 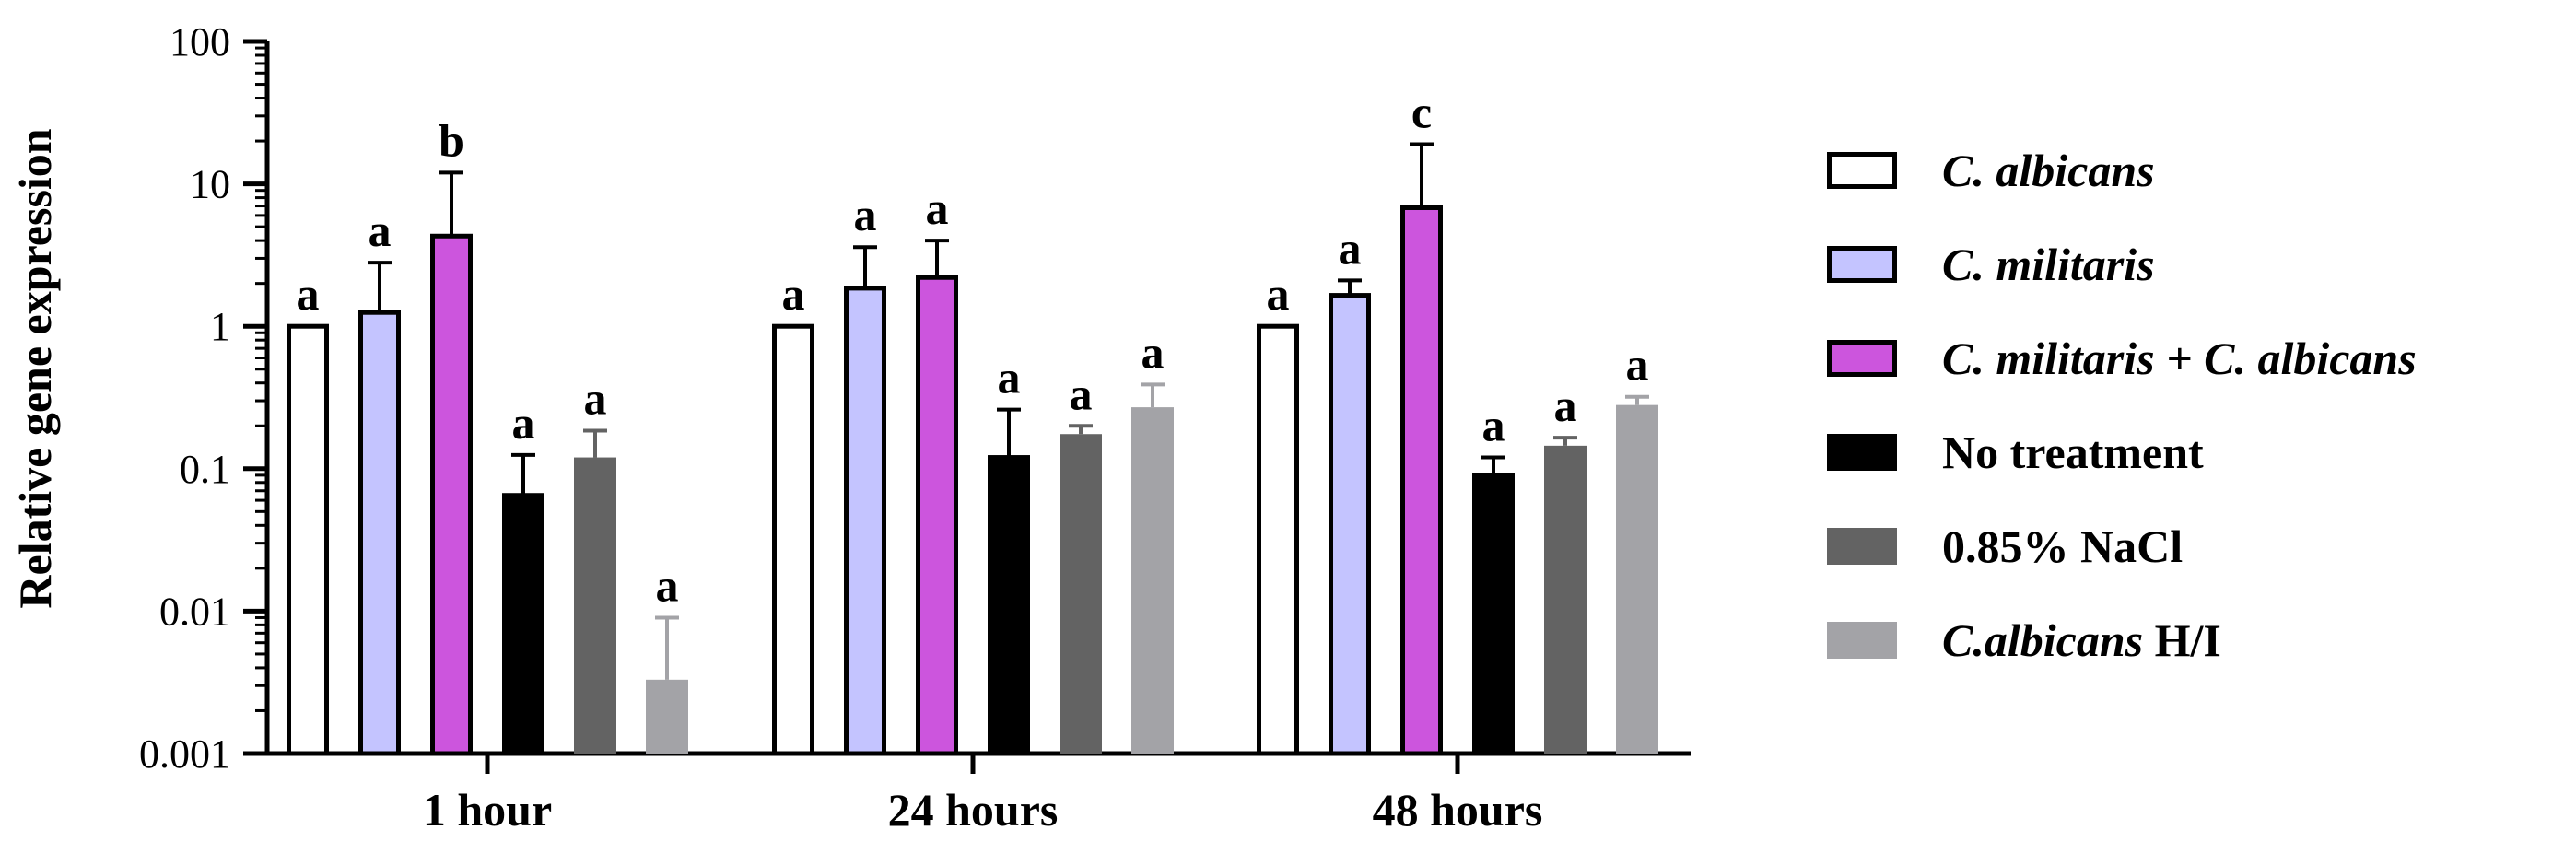 I want to click on y-tick-label: 1, so click(x=220, y=327).